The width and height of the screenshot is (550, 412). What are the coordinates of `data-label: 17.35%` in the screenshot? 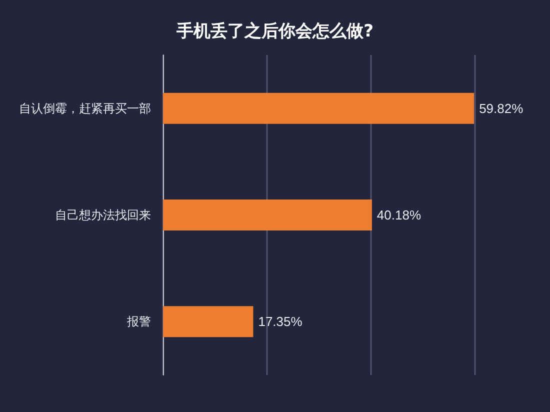 It's located at (280, 322).